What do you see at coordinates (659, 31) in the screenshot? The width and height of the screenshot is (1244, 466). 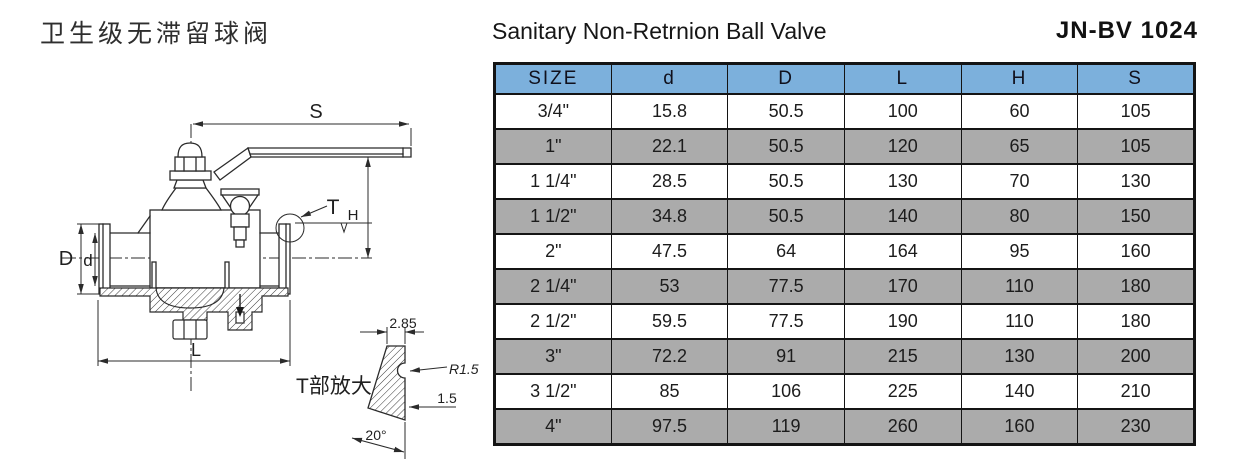 I see `product-title-english: Sanitary Non-Retrnion Ball Valve` at bounding box center [659, 31].